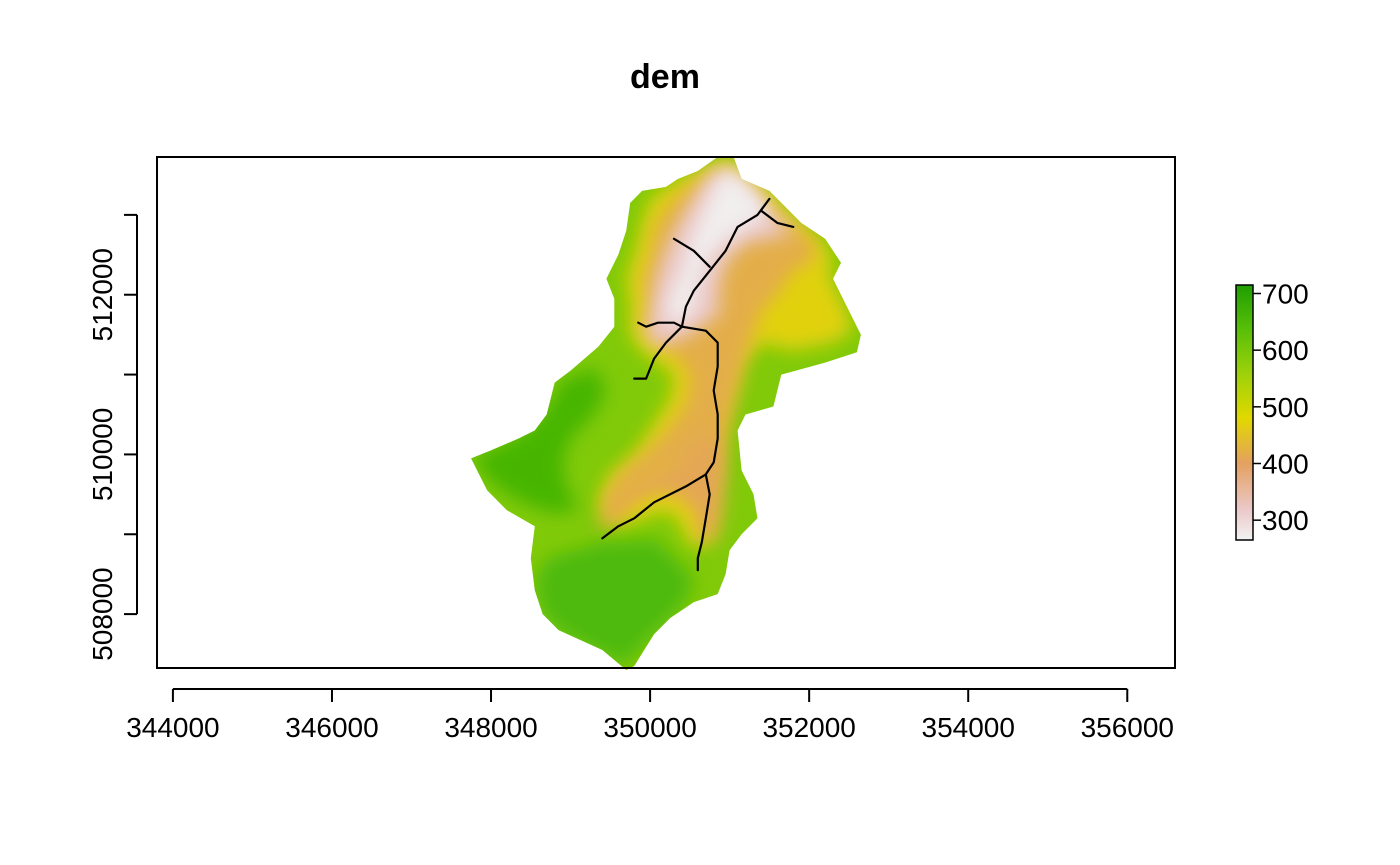  I want to click on x-tick-label: 354000, so click(968, 727).